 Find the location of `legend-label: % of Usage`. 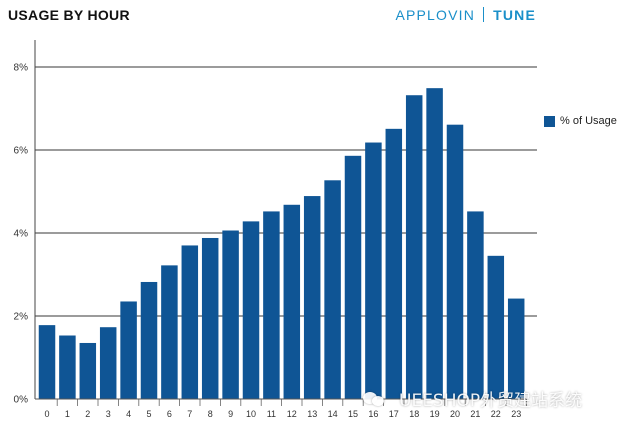

legend-label: % of Usage is located at coordinates (588, 121).